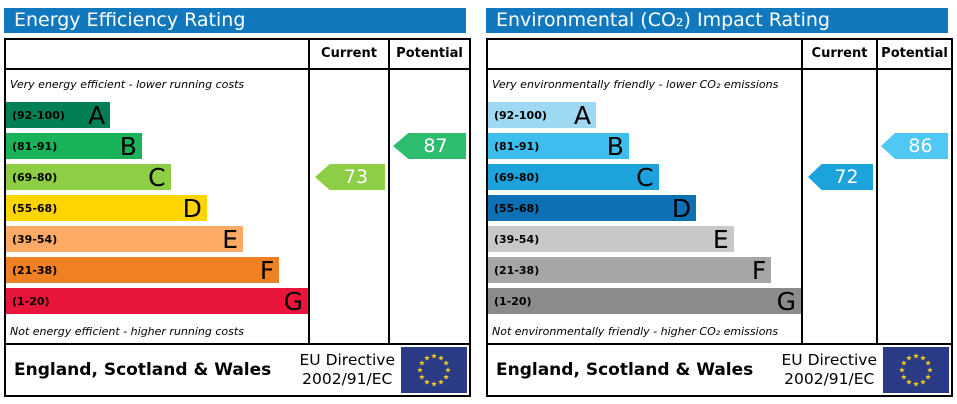 This screenshot has width=957, height=404. I want to click on current-rating-arrow: 73, so click(350, 177).